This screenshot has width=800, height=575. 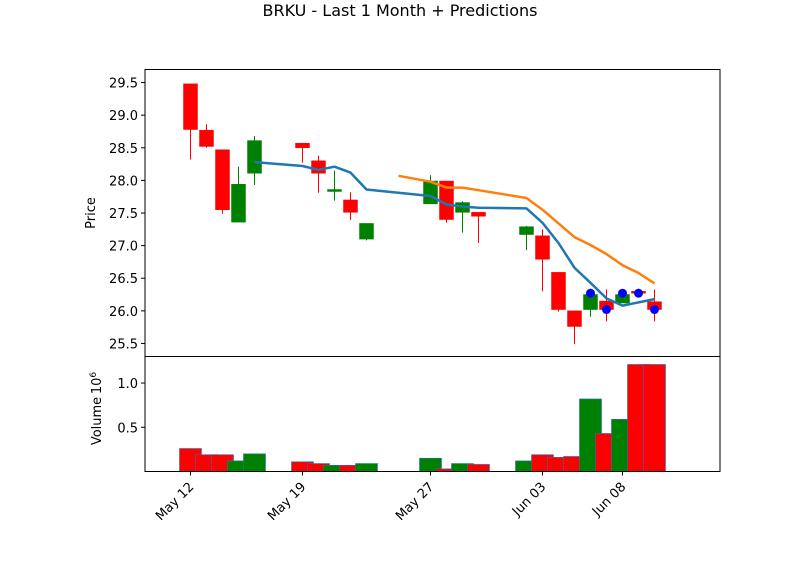 I want to click on volume-panel-frame, so click(x=432, y=414).